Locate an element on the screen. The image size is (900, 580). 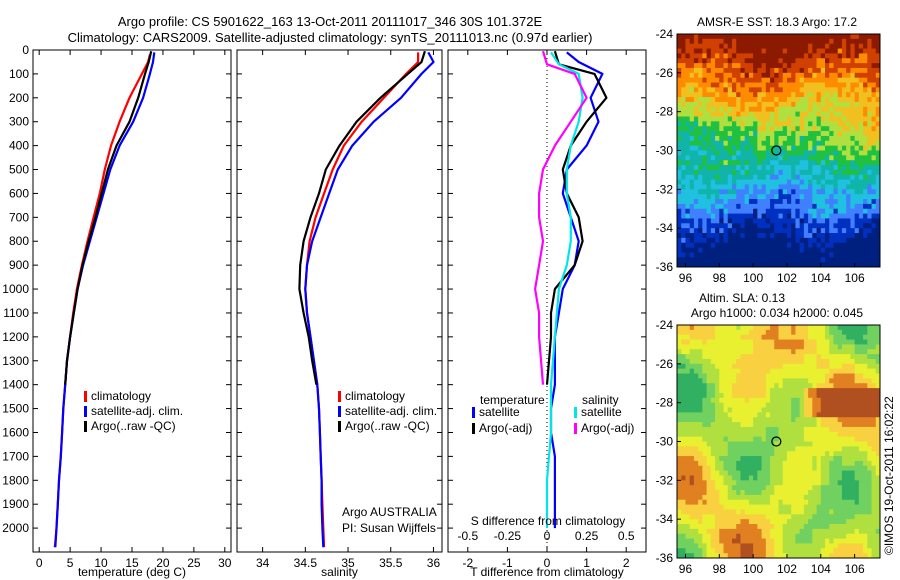
legend-entry: climatology is located at coordinates (375, 396).